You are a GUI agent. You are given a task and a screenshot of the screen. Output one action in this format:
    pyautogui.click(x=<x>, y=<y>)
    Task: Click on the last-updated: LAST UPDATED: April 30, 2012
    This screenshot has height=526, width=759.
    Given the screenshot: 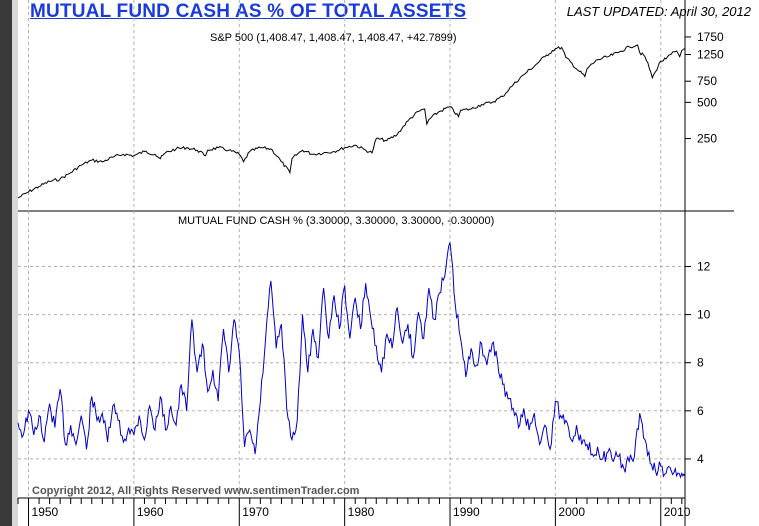 What is the action you would take?
    pyautogui.click(x=659, y=11)
    